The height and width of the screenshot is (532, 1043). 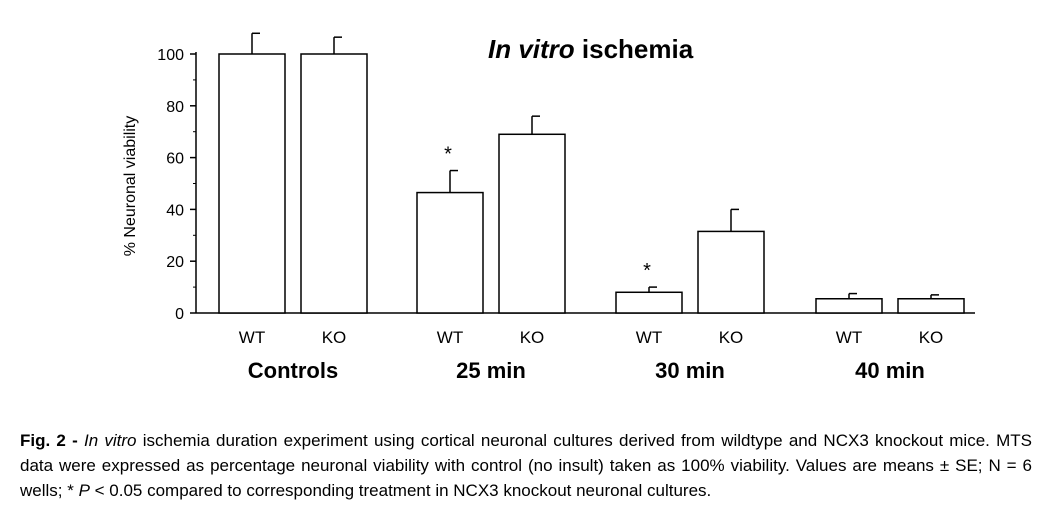 I want to click on chart-title: In vitro ischemia, so click(x=591, y=49).